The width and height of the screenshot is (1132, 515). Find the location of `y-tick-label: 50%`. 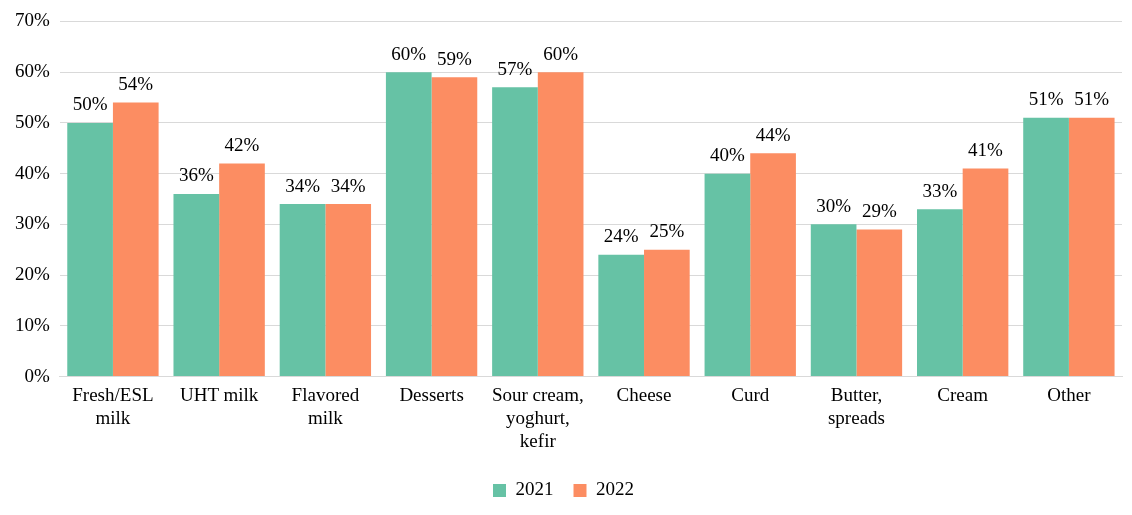

y-tick-label: 50% is located at coordinates (32, 121).